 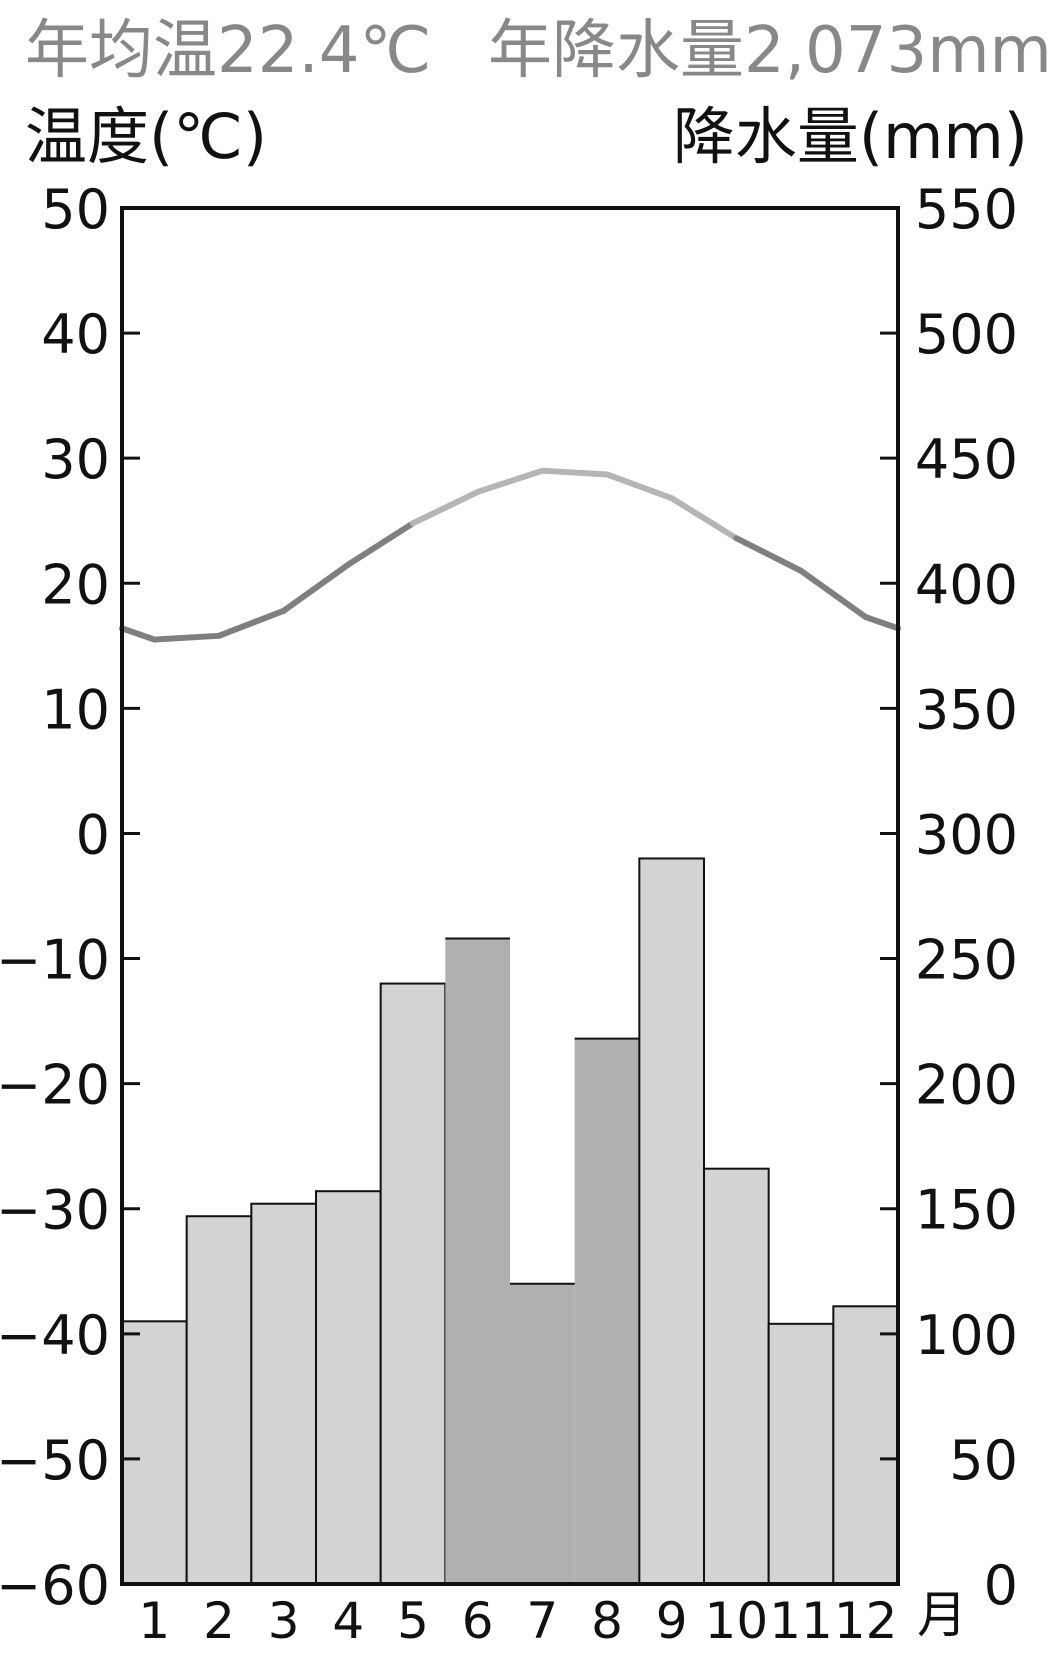 What do you see at coordinates (966, 334) in the screenshot?
I see `precipitation-tick-label: 500` at bounding box center [966, 334].